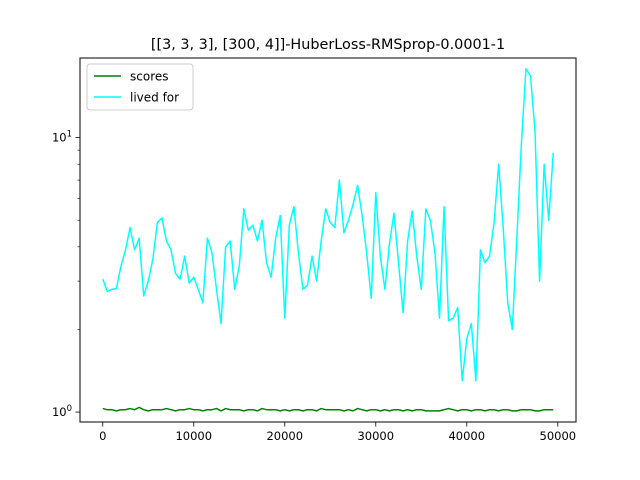 This screenshot has width=640, height=480. I want to click on x-axis: 0 10000 20000 30000 40000 50000, so click(337, 432).